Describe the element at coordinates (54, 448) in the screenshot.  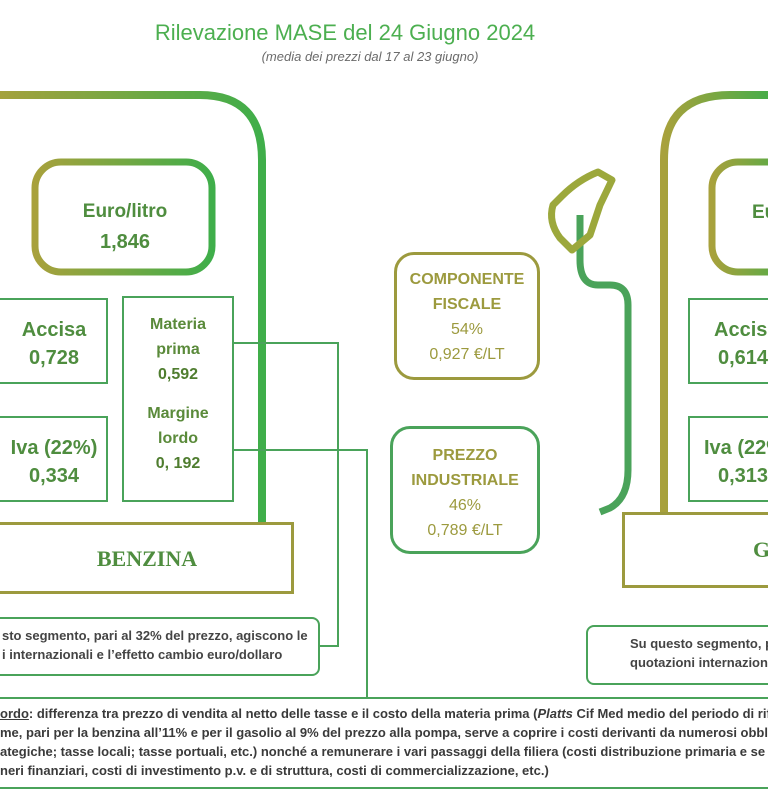
I see `benzina-iva-label: Iva (22%)` at that location.